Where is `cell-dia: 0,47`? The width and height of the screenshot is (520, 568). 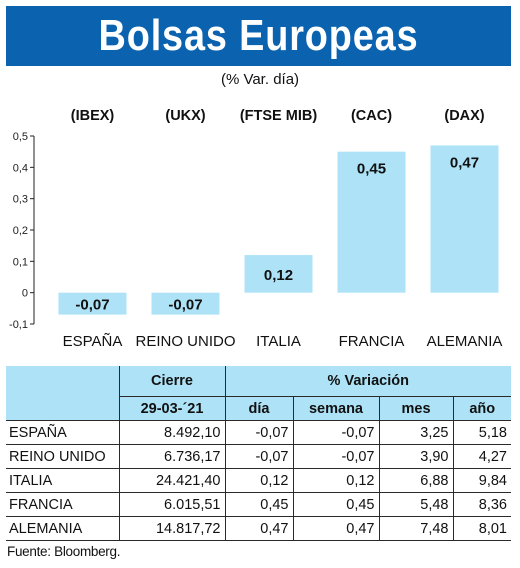
cell-dia: 0,47 is located at coordinates (259, 528).